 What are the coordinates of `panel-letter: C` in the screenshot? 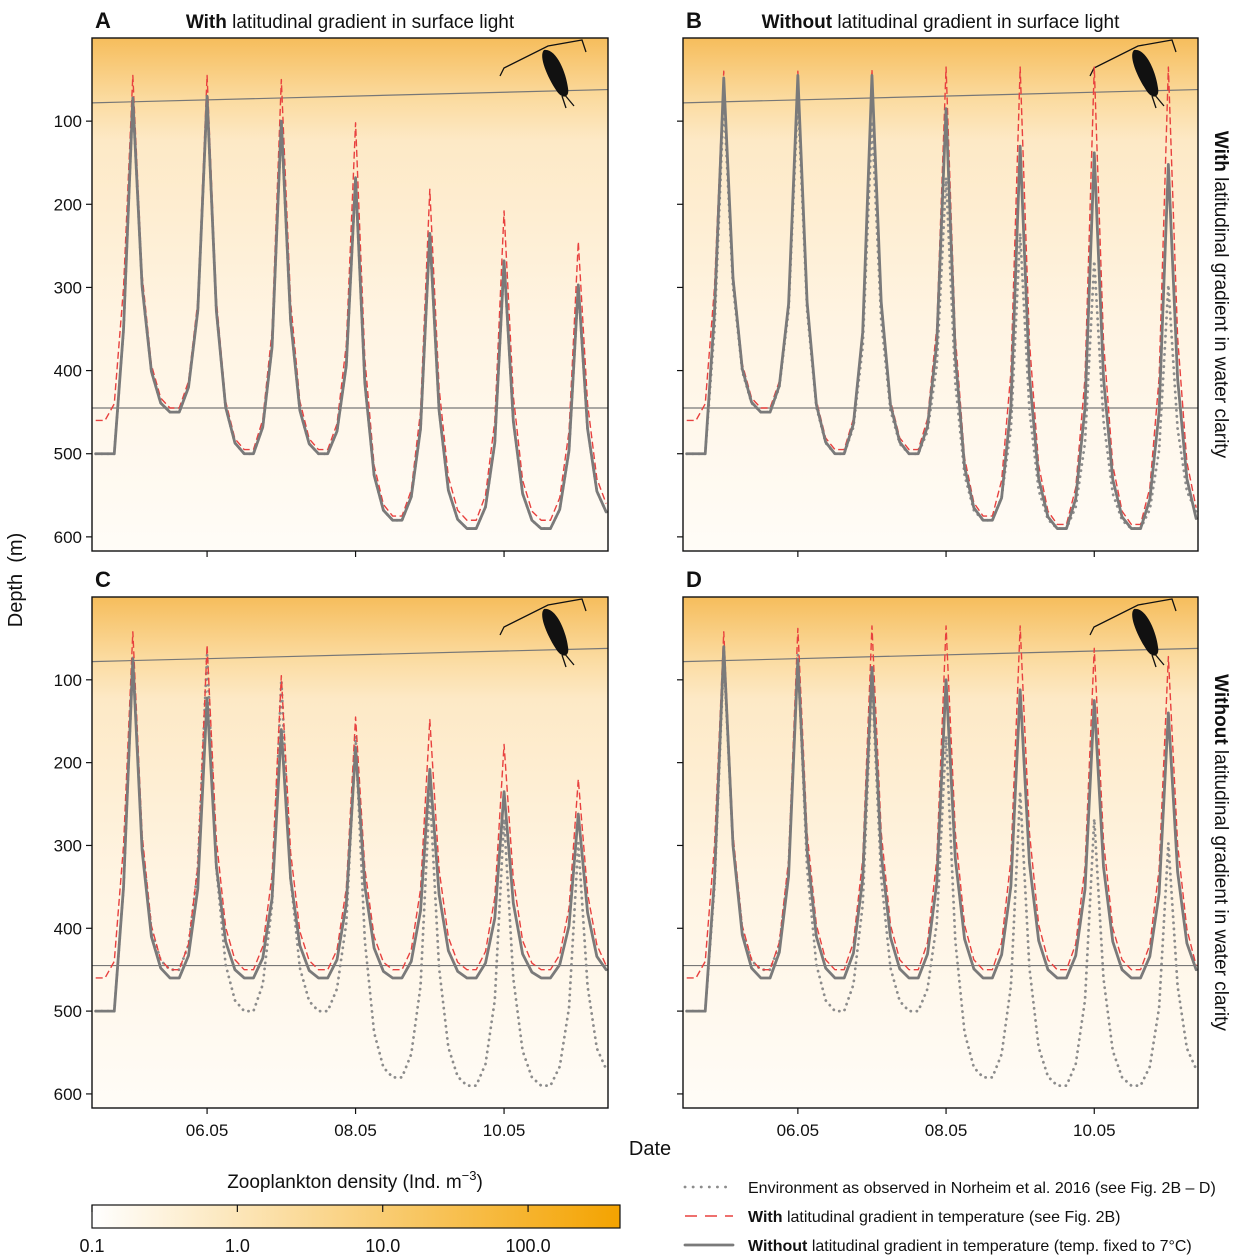 It's located at (103, 579).